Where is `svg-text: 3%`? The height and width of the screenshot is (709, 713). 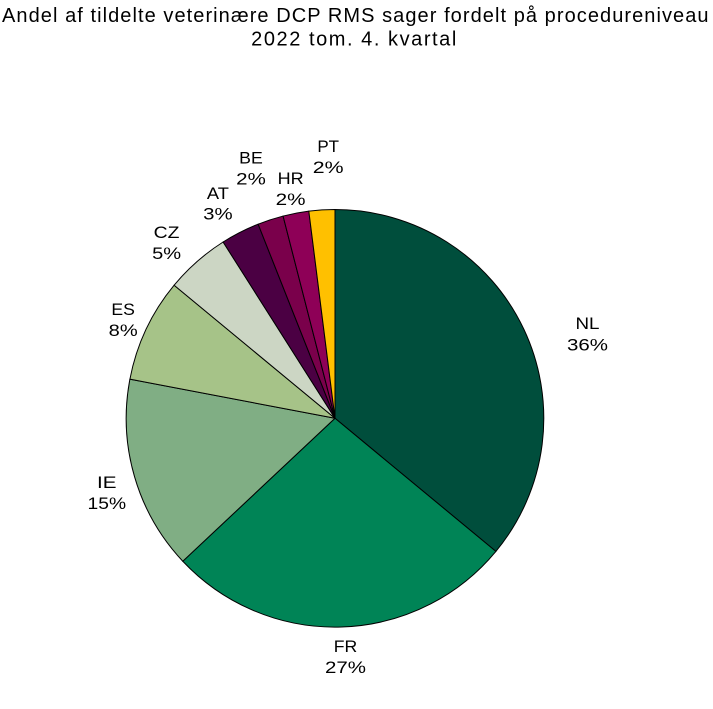
svg-text: 3% is located at coordinates (218, 213).